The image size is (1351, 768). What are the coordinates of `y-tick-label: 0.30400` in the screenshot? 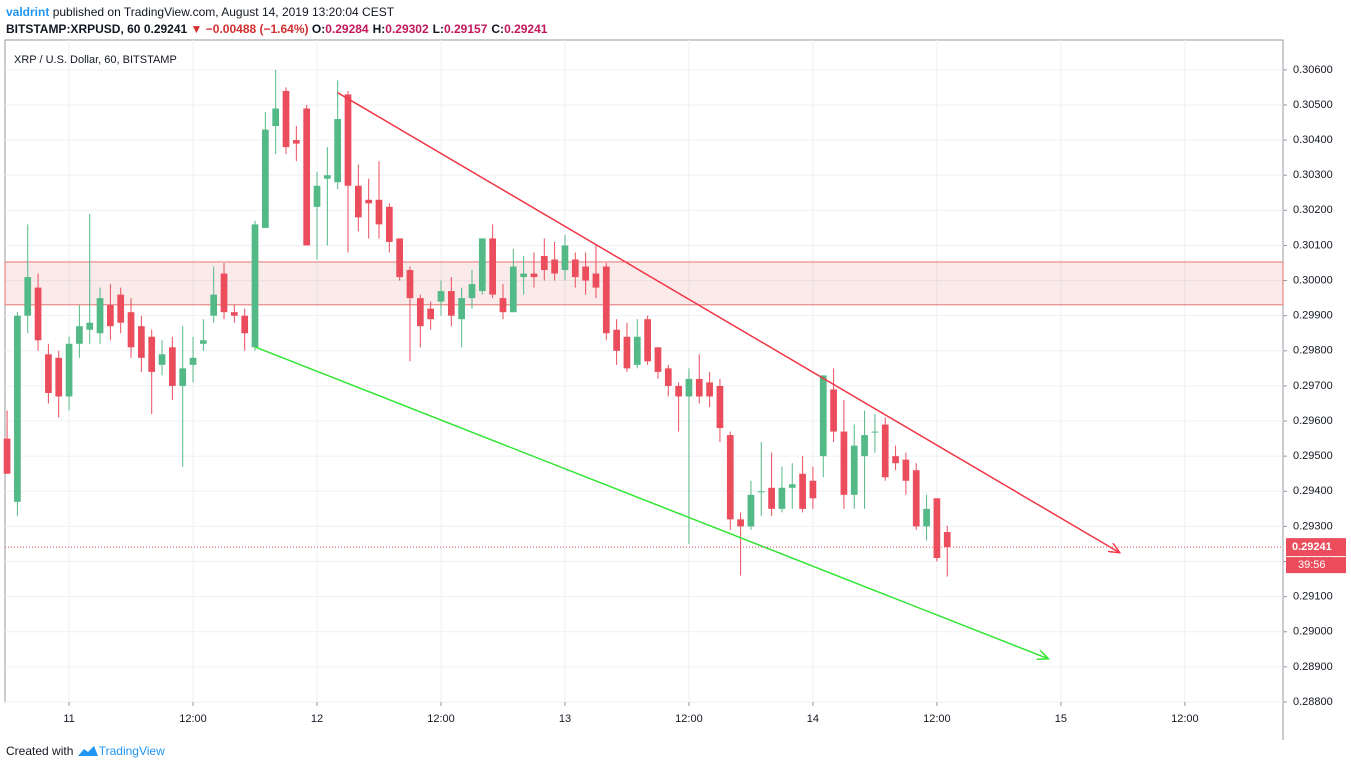 It's located at (1313, 140).